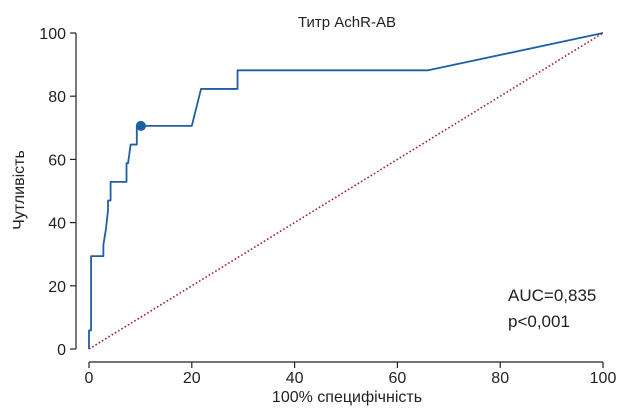 The image size is (623, 409). What do you see at coordinates (140, 125) in the screenshot?
I see `cutoff-point-marker` at bounding box center [140, 125].